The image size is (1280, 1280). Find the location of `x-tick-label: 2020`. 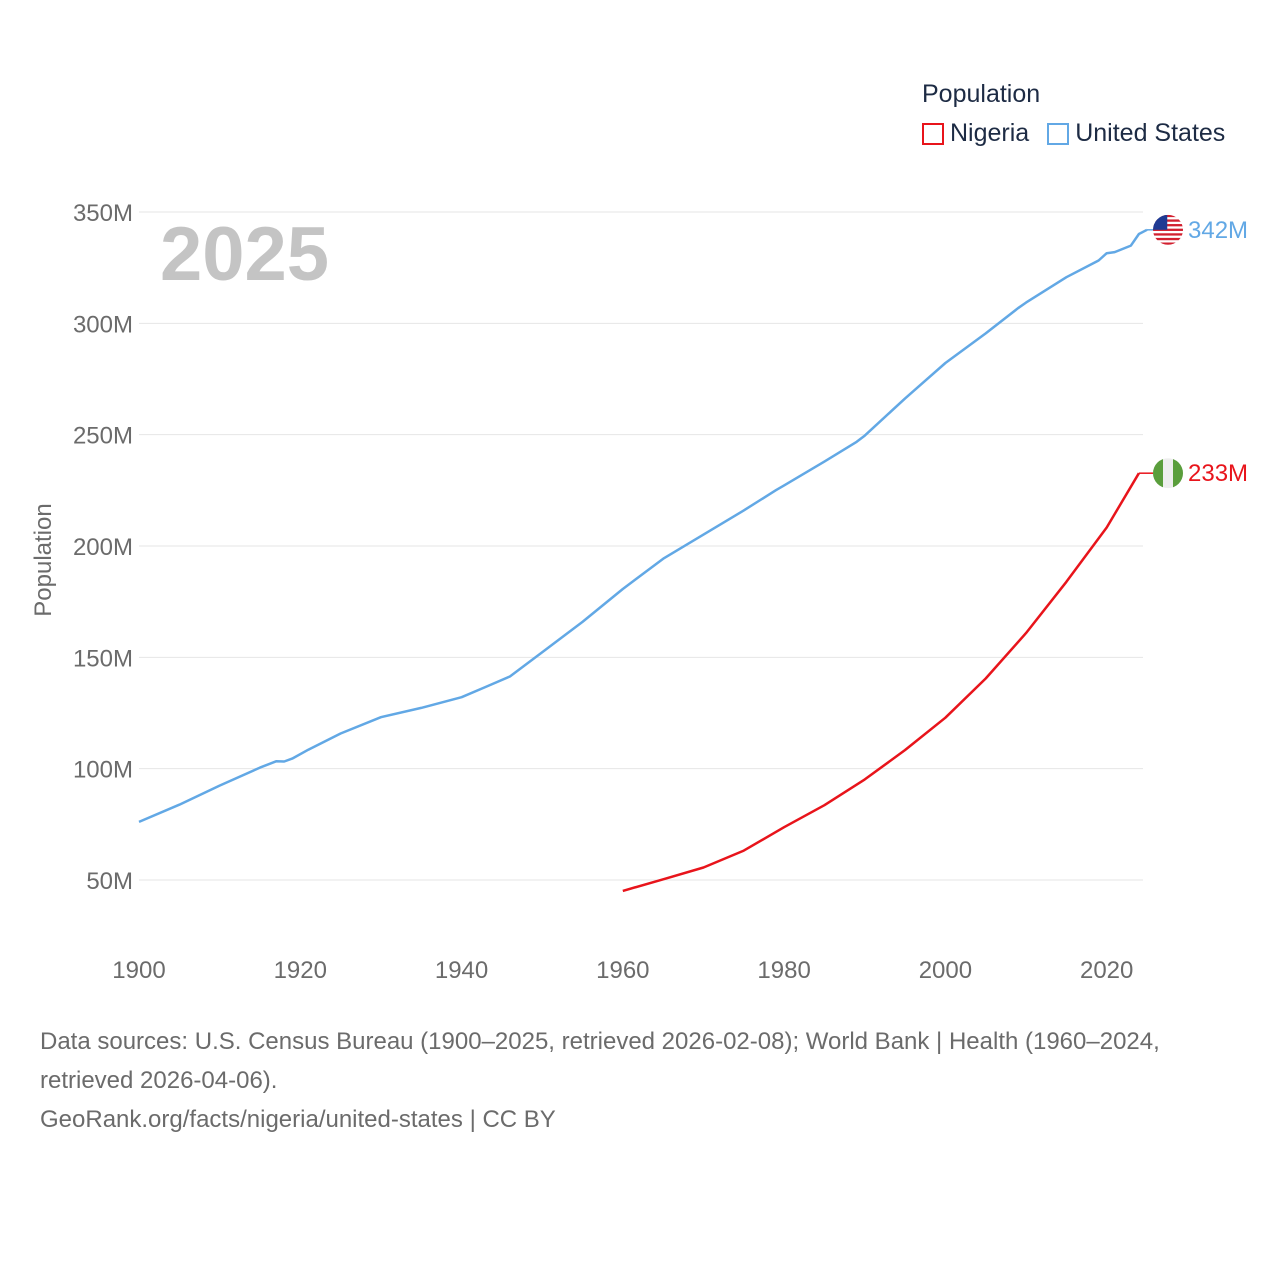

x-tick-label: 2020 is located at coordinates (1106, 970).